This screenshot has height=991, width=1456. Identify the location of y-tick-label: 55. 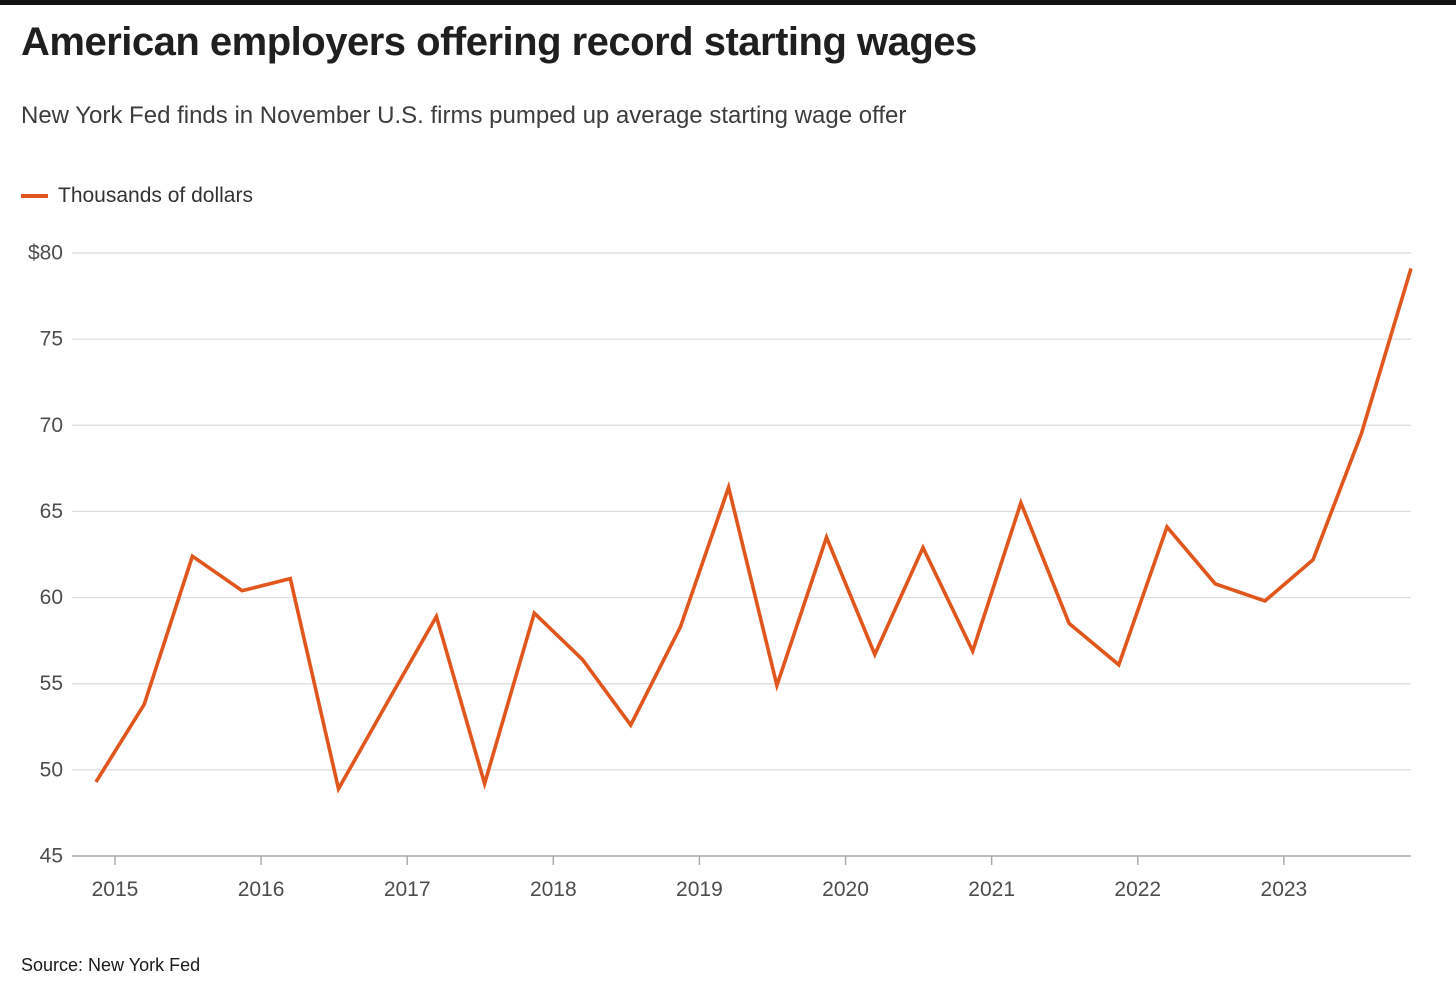
(51, 683).